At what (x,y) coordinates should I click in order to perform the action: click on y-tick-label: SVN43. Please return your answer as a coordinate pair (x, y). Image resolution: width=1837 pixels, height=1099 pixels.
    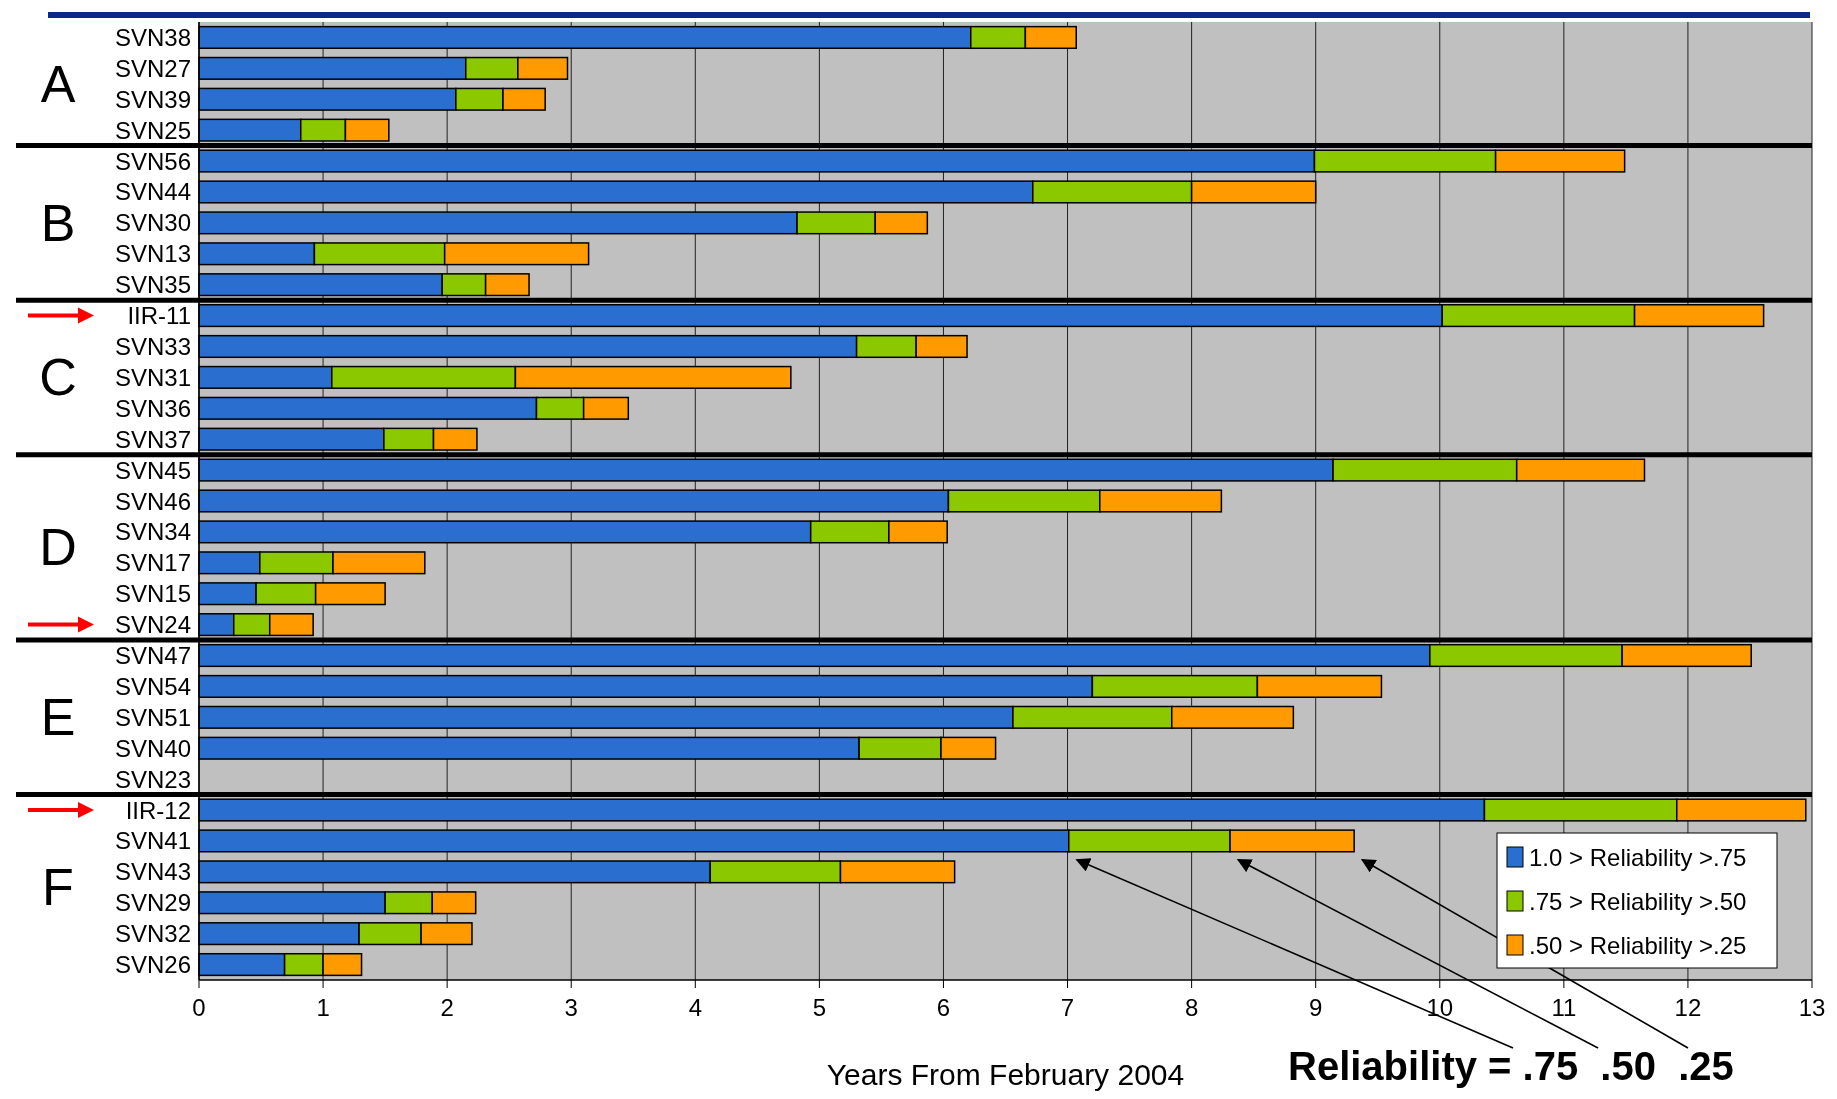
    Looking at the image, I should click on (152, 872).